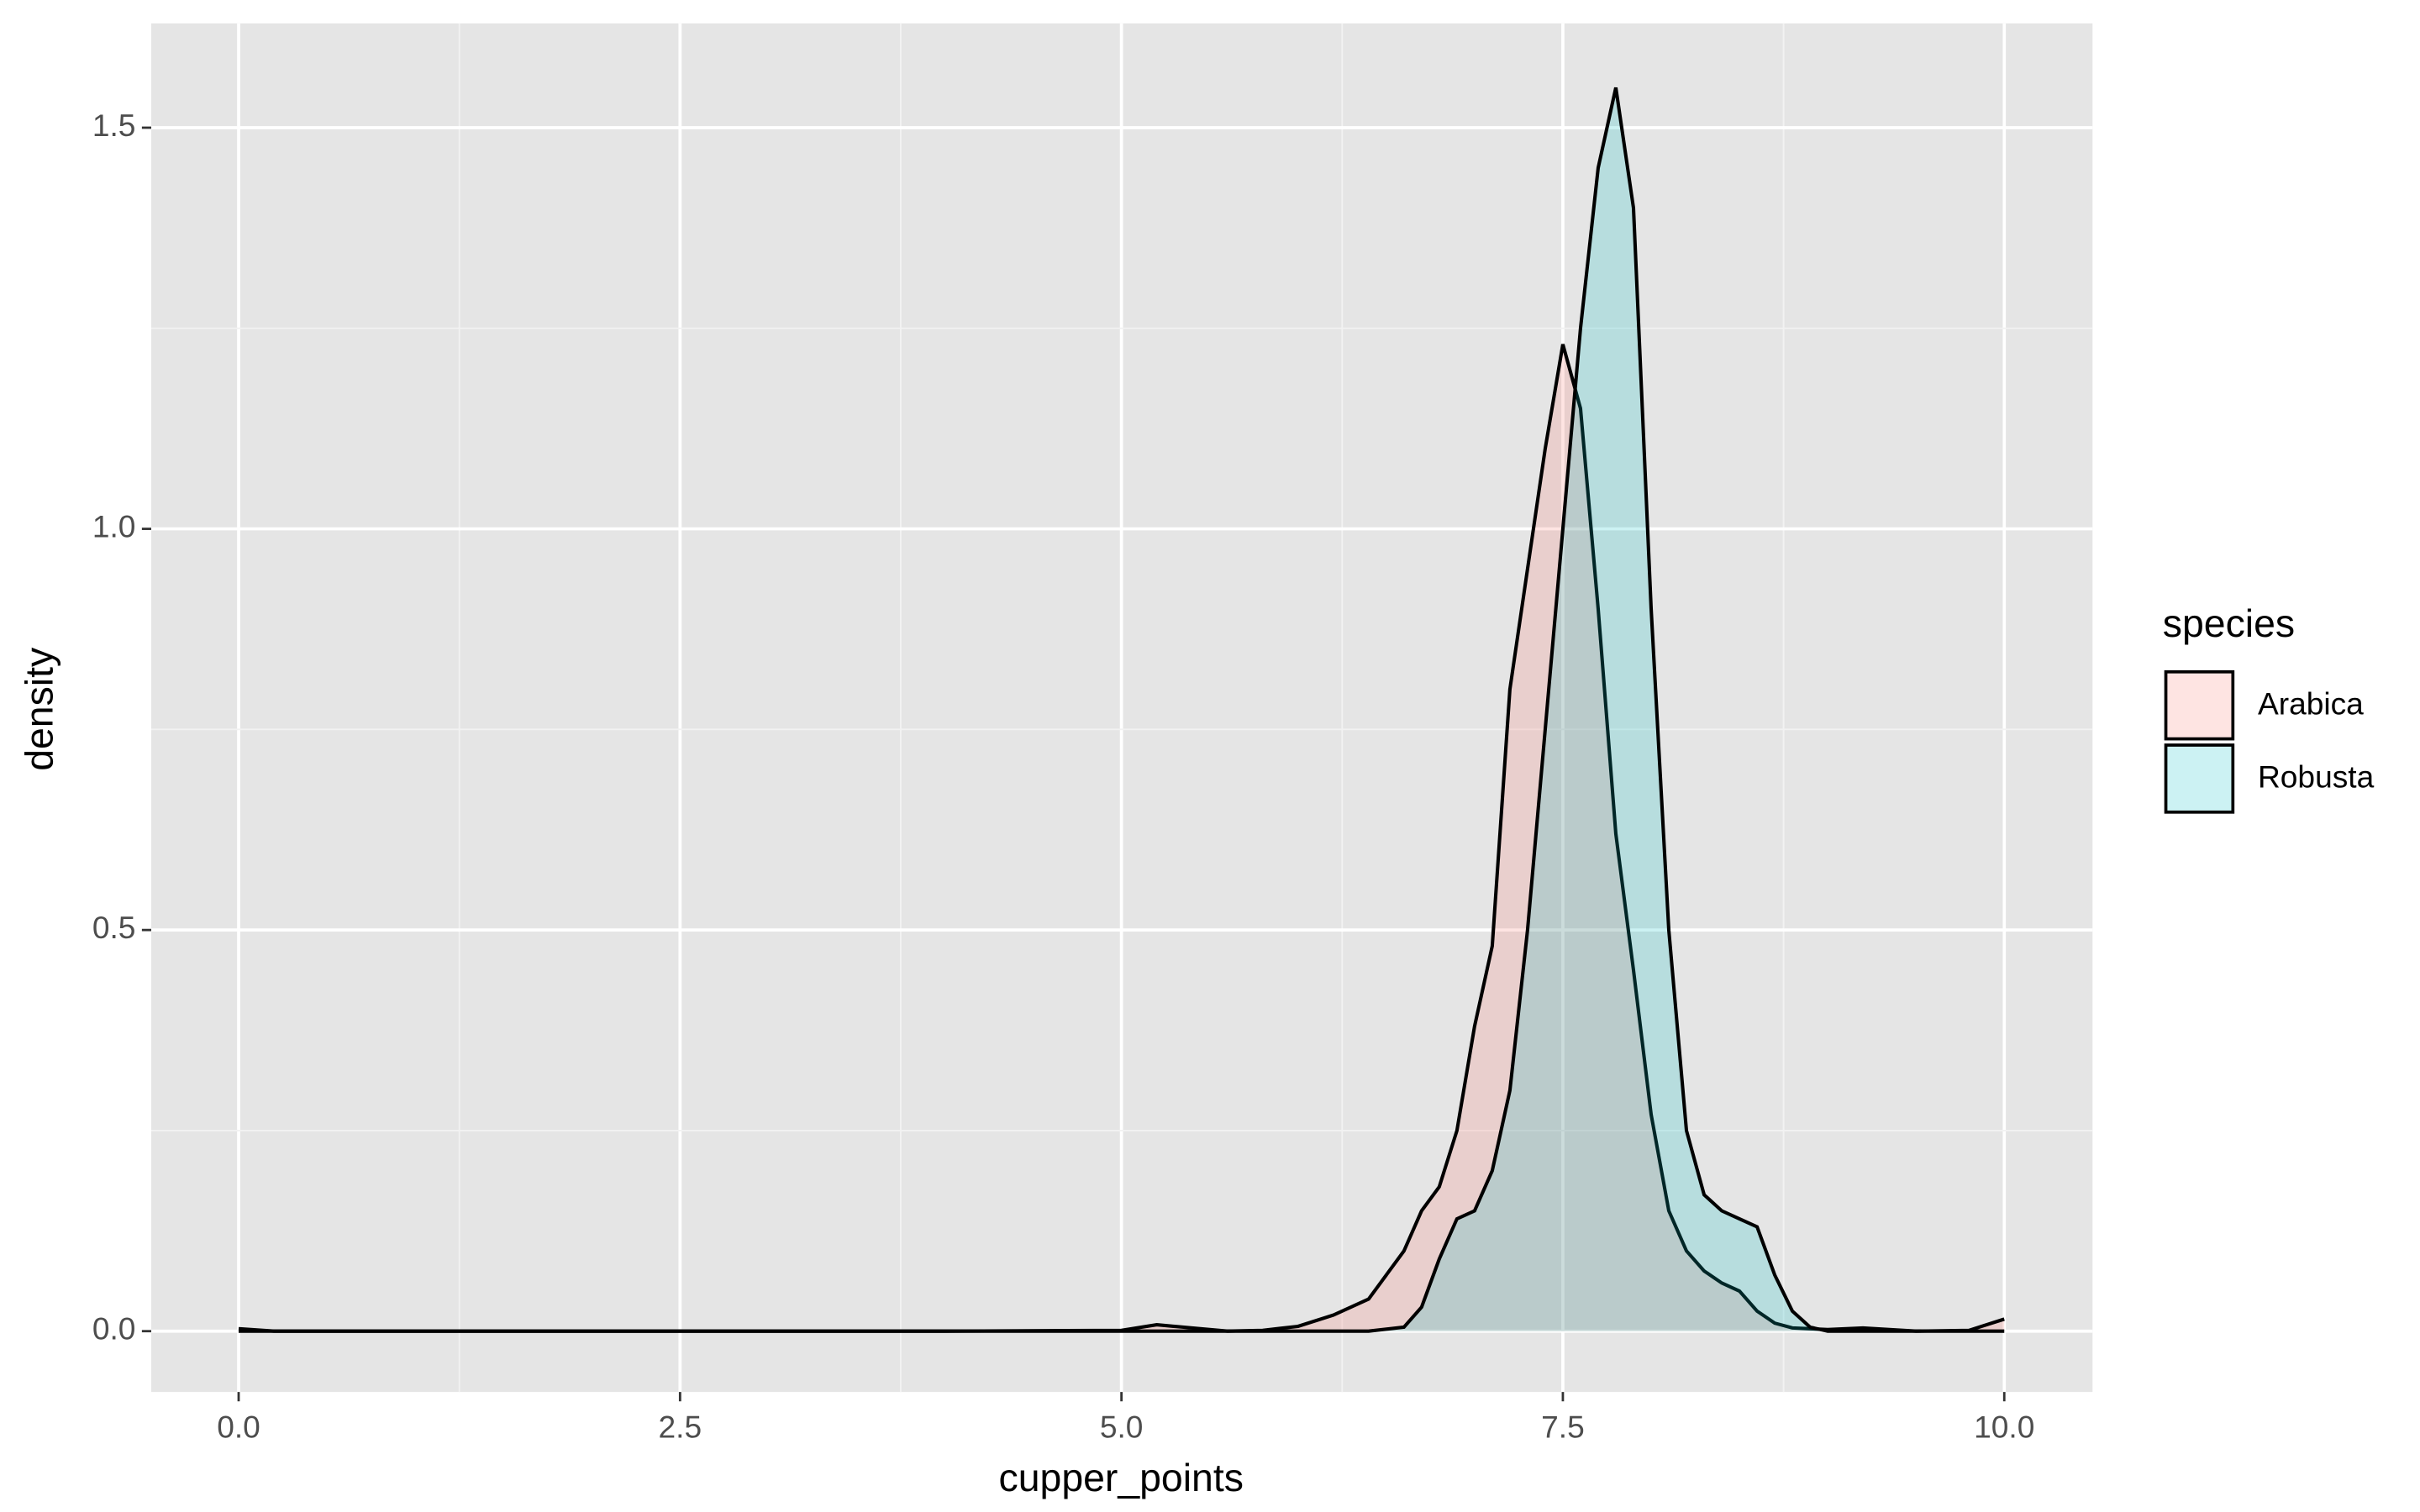  I want to click on y-tick-label: 1.0, so click(114, 525).